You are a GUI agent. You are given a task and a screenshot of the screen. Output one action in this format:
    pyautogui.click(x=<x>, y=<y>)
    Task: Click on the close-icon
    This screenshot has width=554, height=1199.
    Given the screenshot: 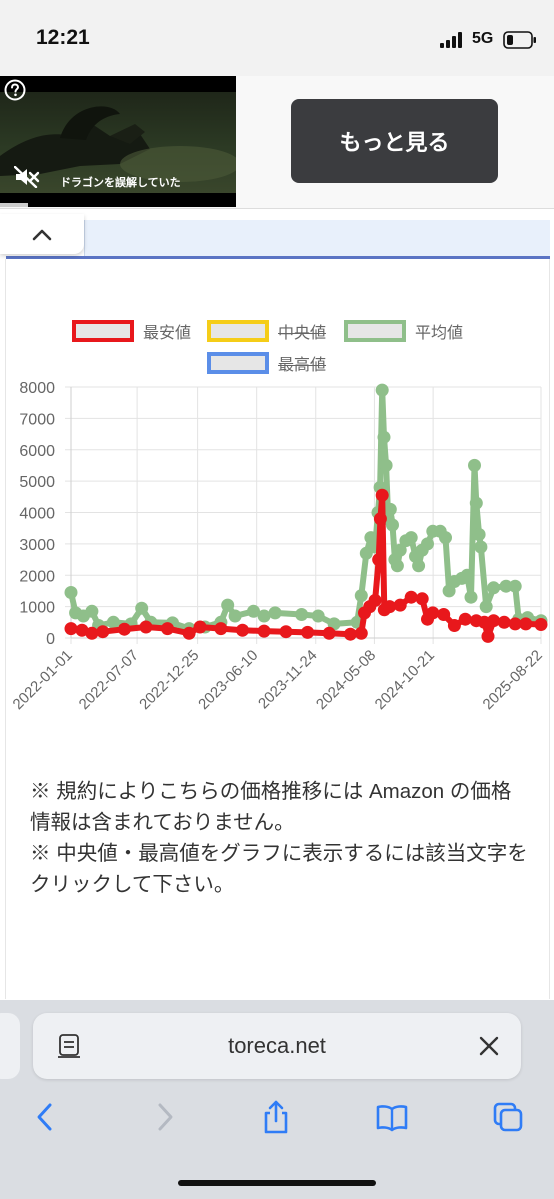 What is the action you would take?
    pyautogui.click(x=489, y=1046)
    